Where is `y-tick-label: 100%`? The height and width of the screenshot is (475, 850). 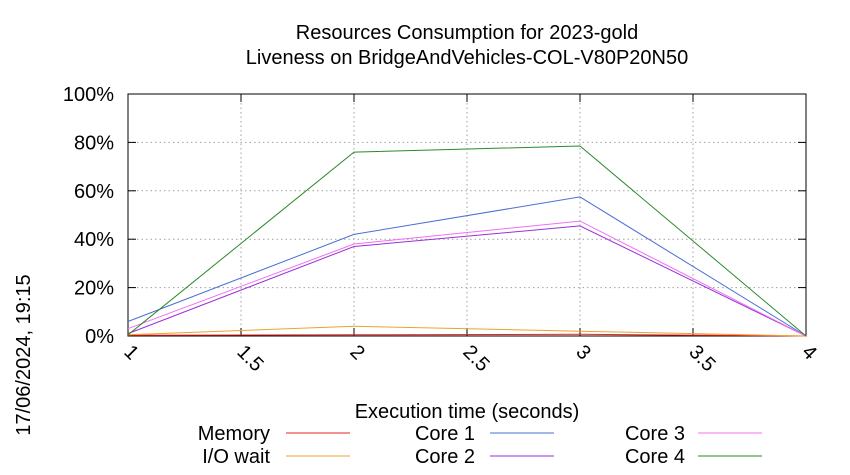
y-tick-label: 100% is located at coordinates (88, 95).